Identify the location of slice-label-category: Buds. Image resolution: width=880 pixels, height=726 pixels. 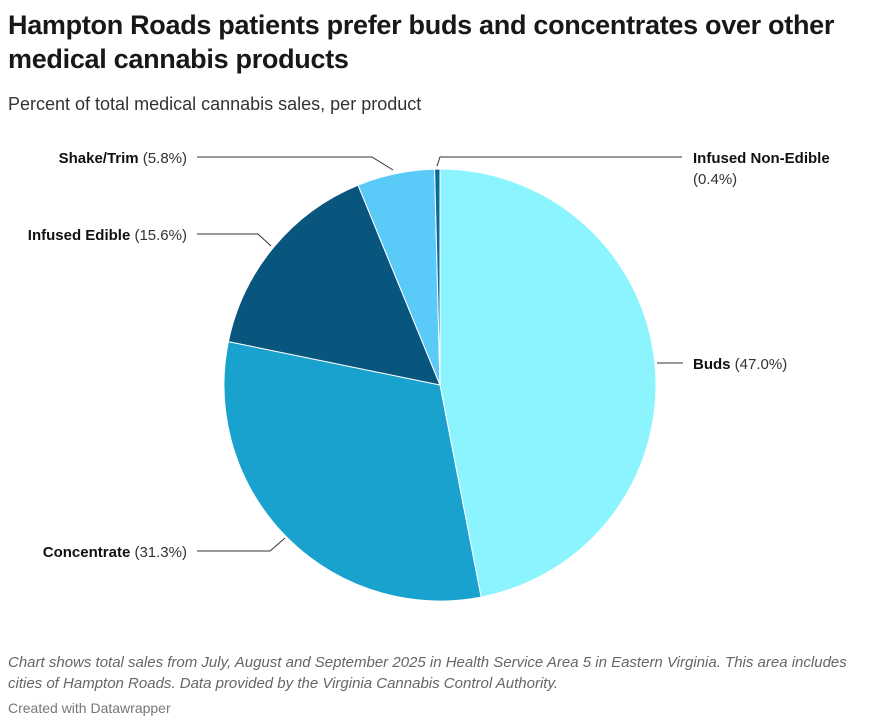
(712, 364).